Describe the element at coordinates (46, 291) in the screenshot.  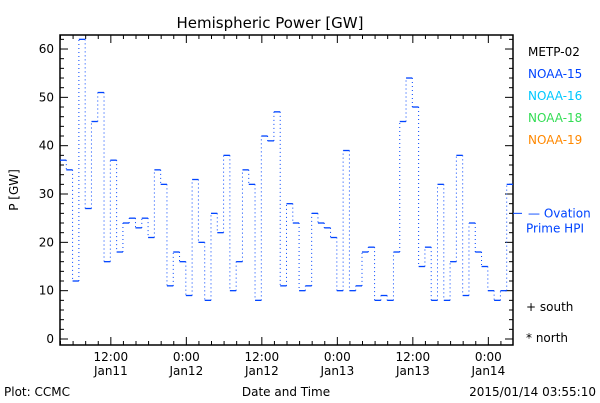
I see `y-tick-label: 10` at that location.